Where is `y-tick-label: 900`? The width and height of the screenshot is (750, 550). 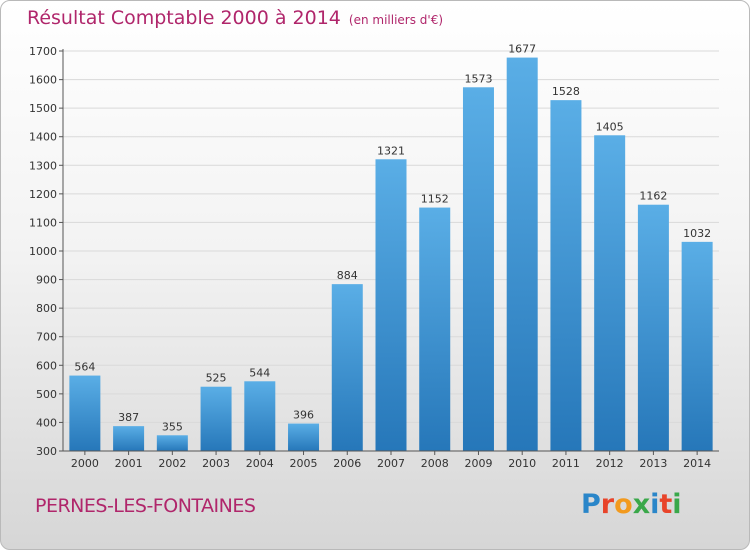
y-tick-label: 900 is located at coordinates (46, 280).